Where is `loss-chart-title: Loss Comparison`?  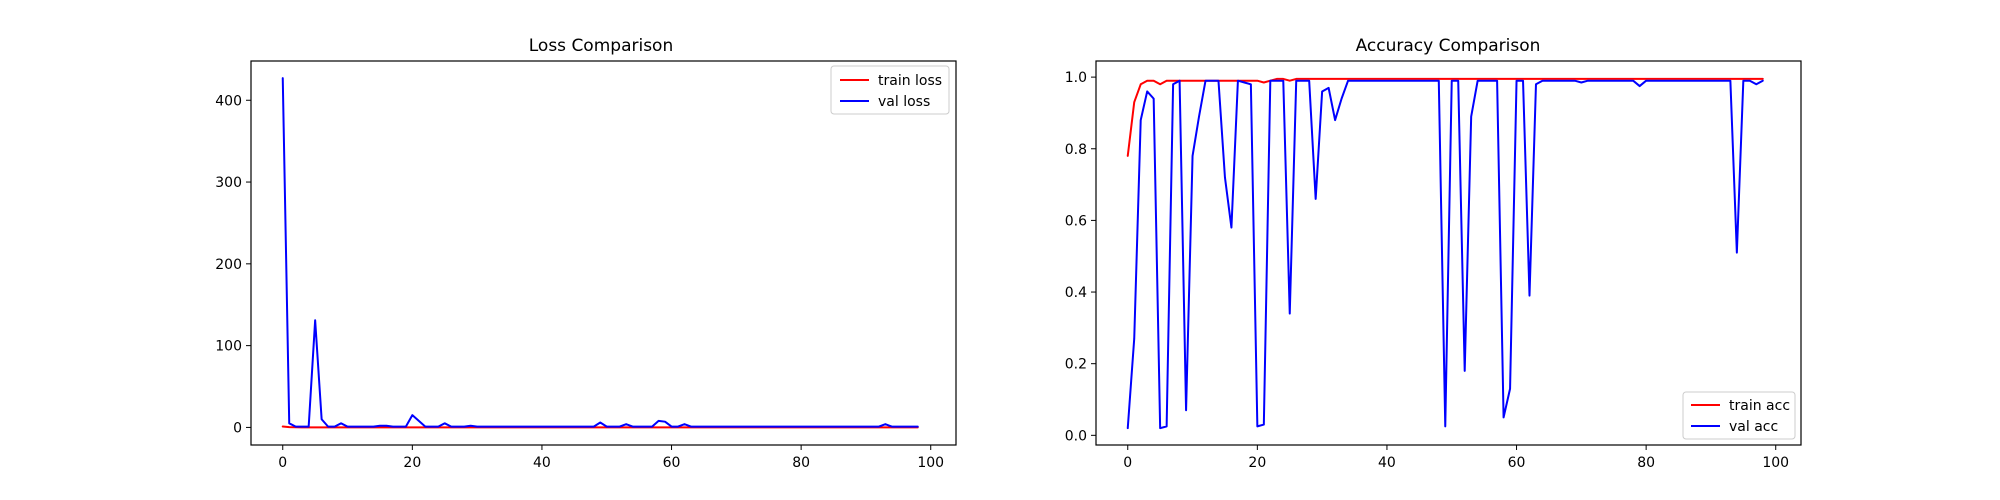 loss-chart-title: Loss Comparison is located at coordinates (601, 46).